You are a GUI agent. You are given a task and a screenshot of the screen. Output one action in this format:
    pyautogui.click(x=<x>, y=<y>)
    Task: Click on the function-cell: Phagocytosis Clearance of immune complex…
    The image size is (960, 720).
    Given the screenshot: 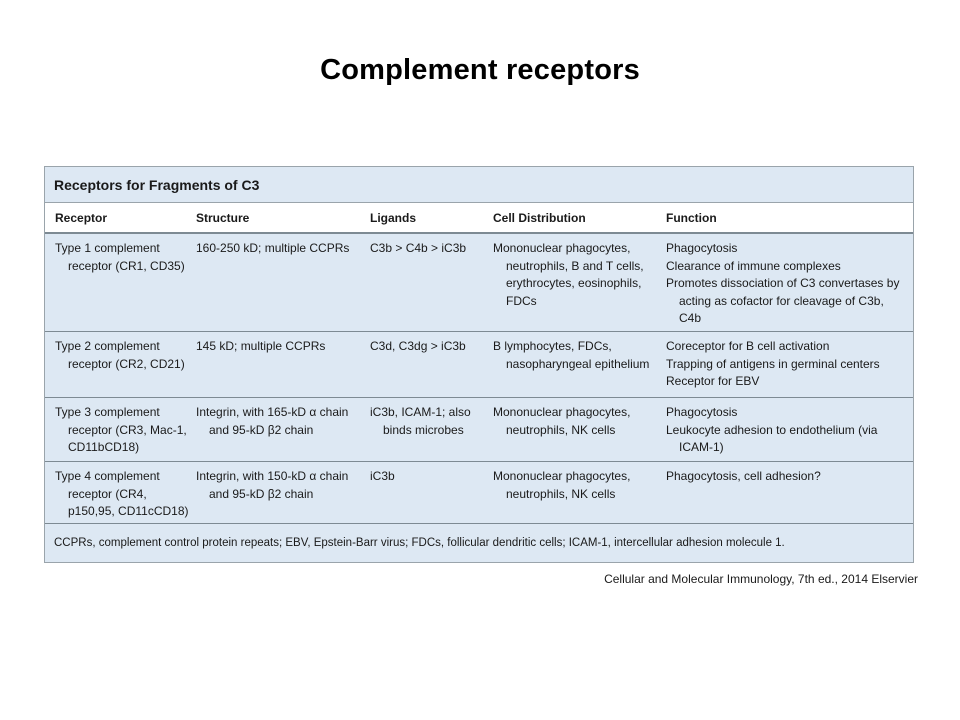 What is the action you would take?
    pyautogui.click(x=789, y=285)
    